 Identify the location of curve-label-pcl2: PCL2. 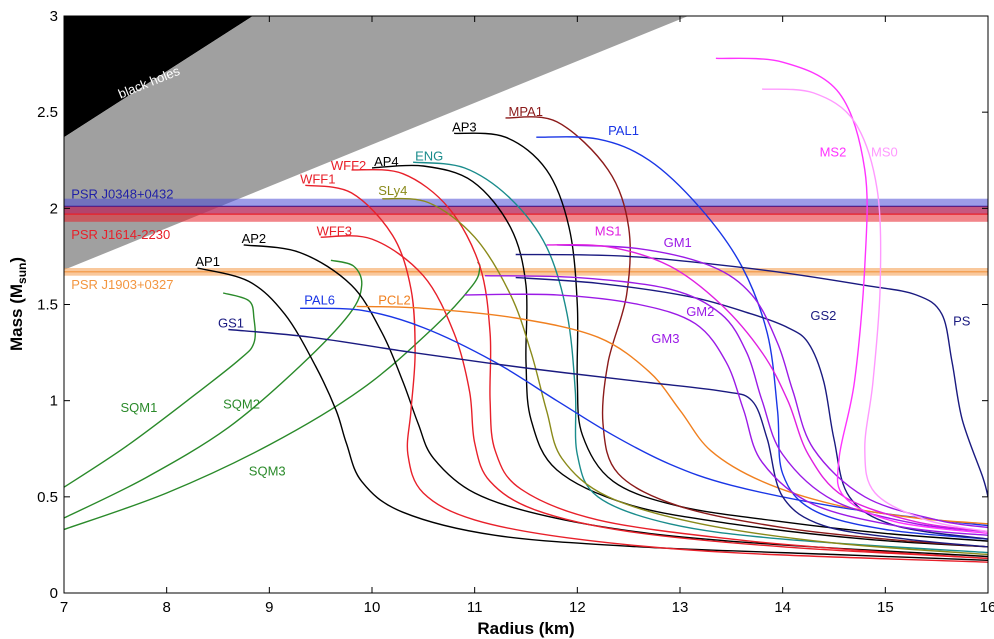
(394, 300).